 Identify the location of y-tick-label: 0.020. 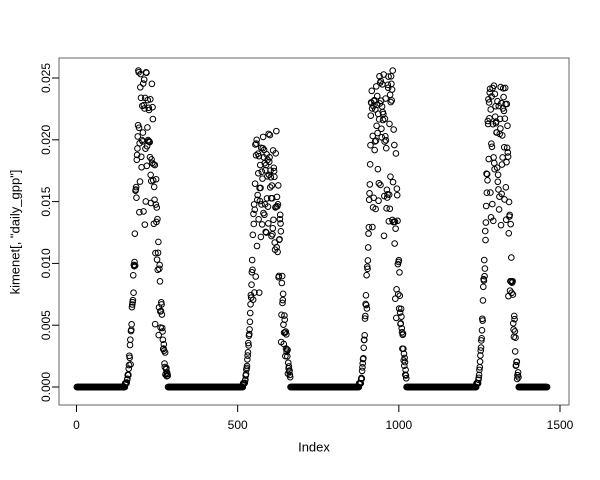
(46, 139).